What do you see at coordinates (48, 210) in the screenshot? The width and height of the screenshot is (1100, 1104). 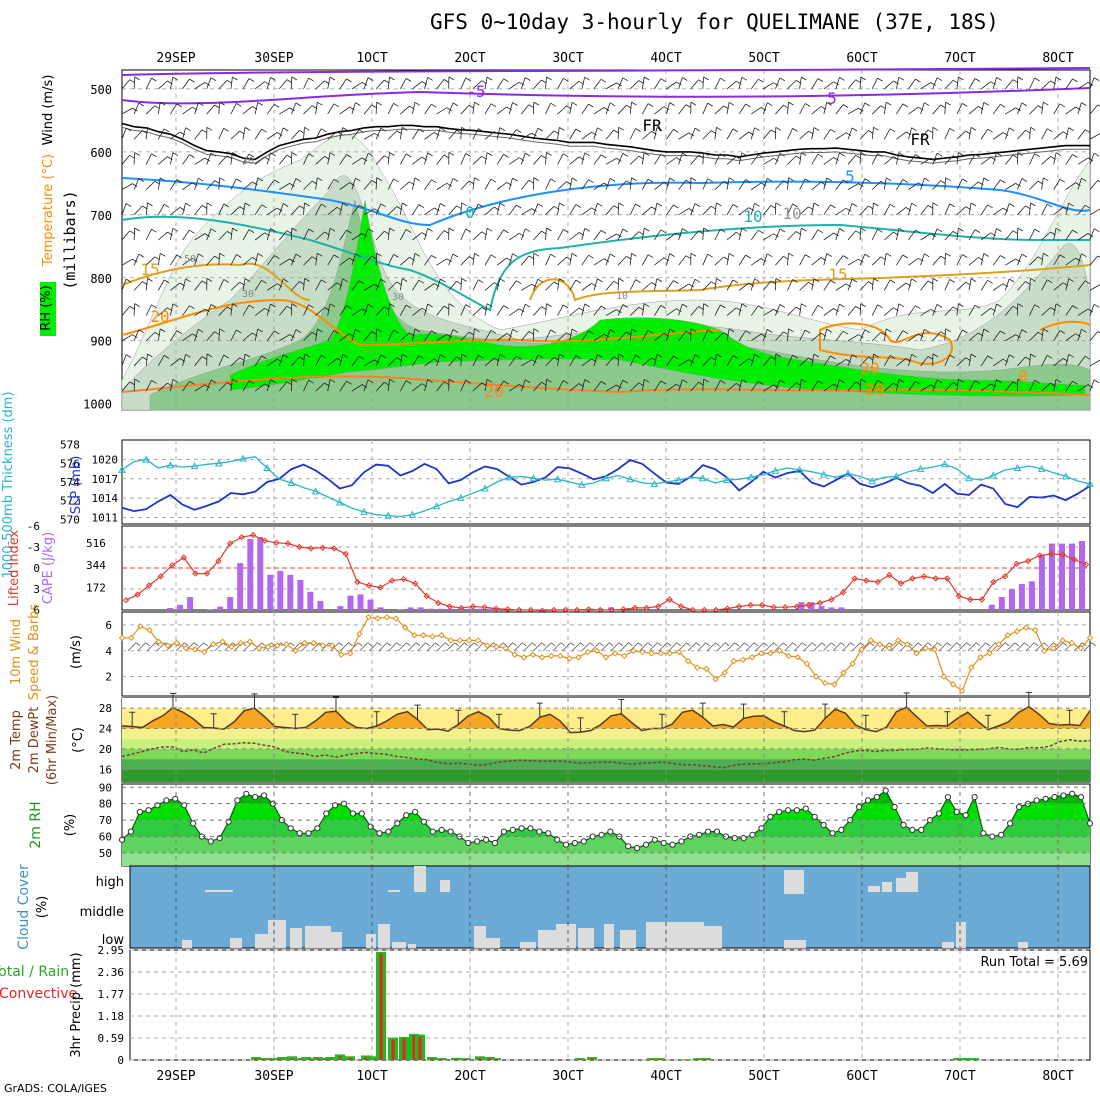 I see `temperature-legend-label: Temperature (°C)` at bounding box center [48, 210].